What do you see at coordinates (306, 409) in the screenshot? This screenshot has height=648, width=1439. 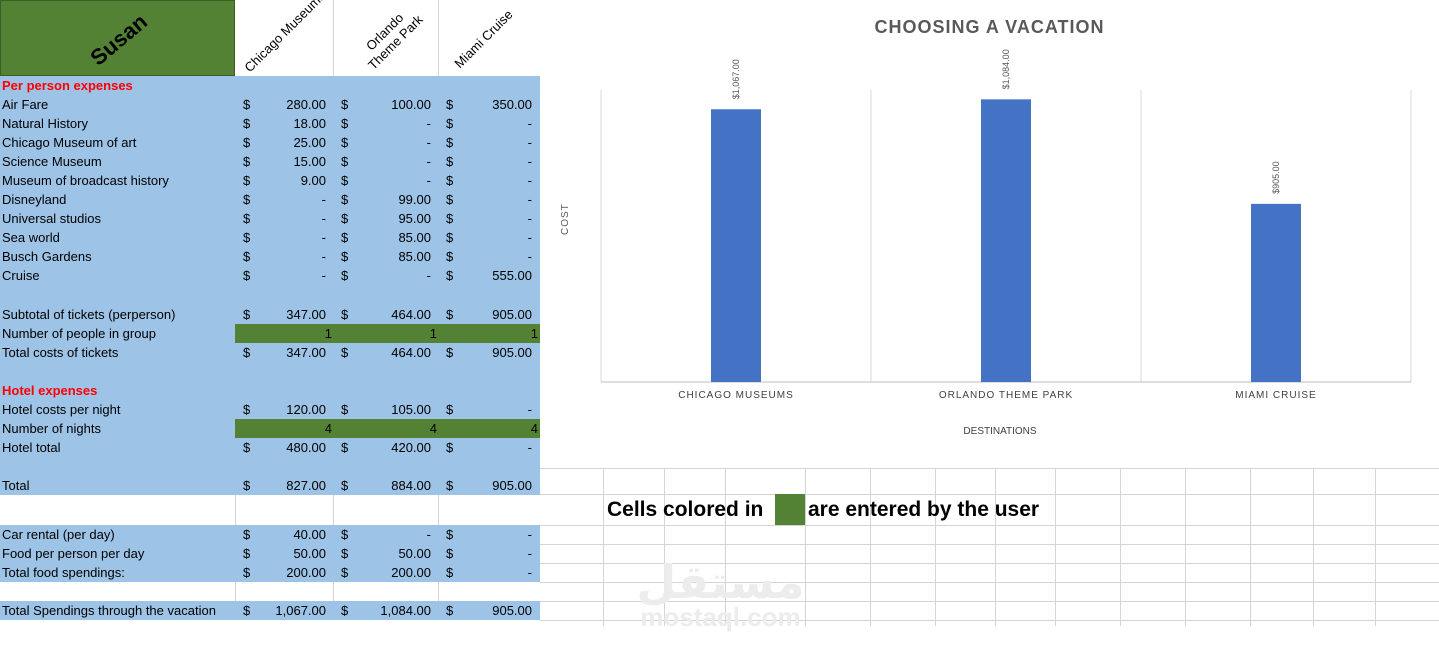 I see `amount-cell: 120.00` at bounding box center [306, 409].